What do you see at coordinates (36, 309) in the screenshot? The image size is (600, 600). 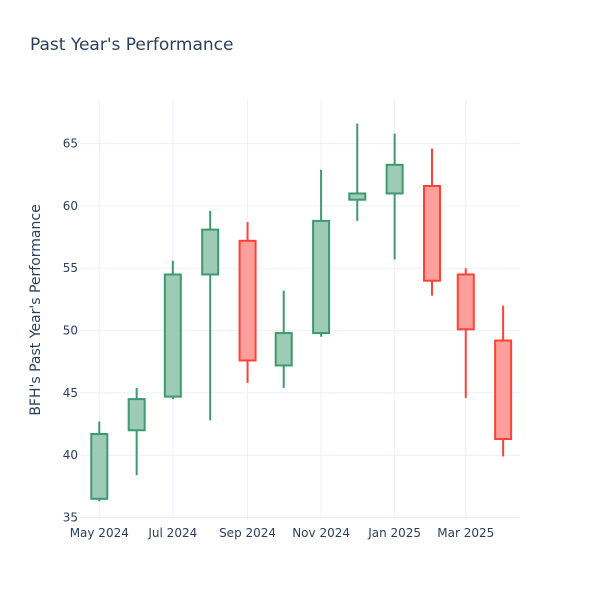 I see `y-axis-label: BFH's Past Year's Performance` at bounding box center [36, 309].